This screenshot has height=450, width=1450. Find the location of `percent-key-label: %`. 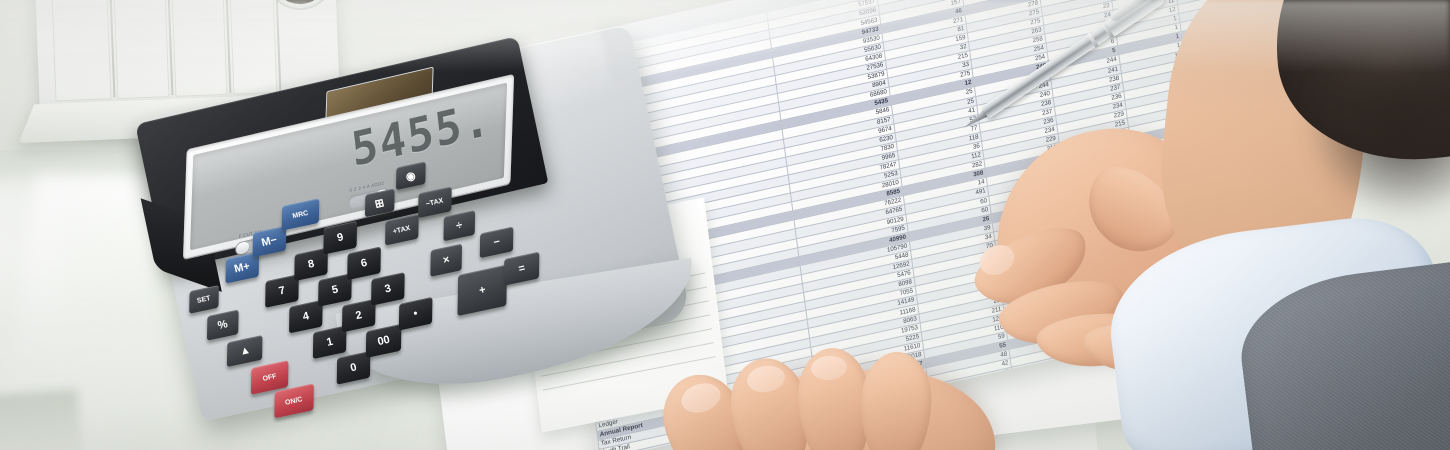

percent-key-label: % is located at coordinates (222, 325).